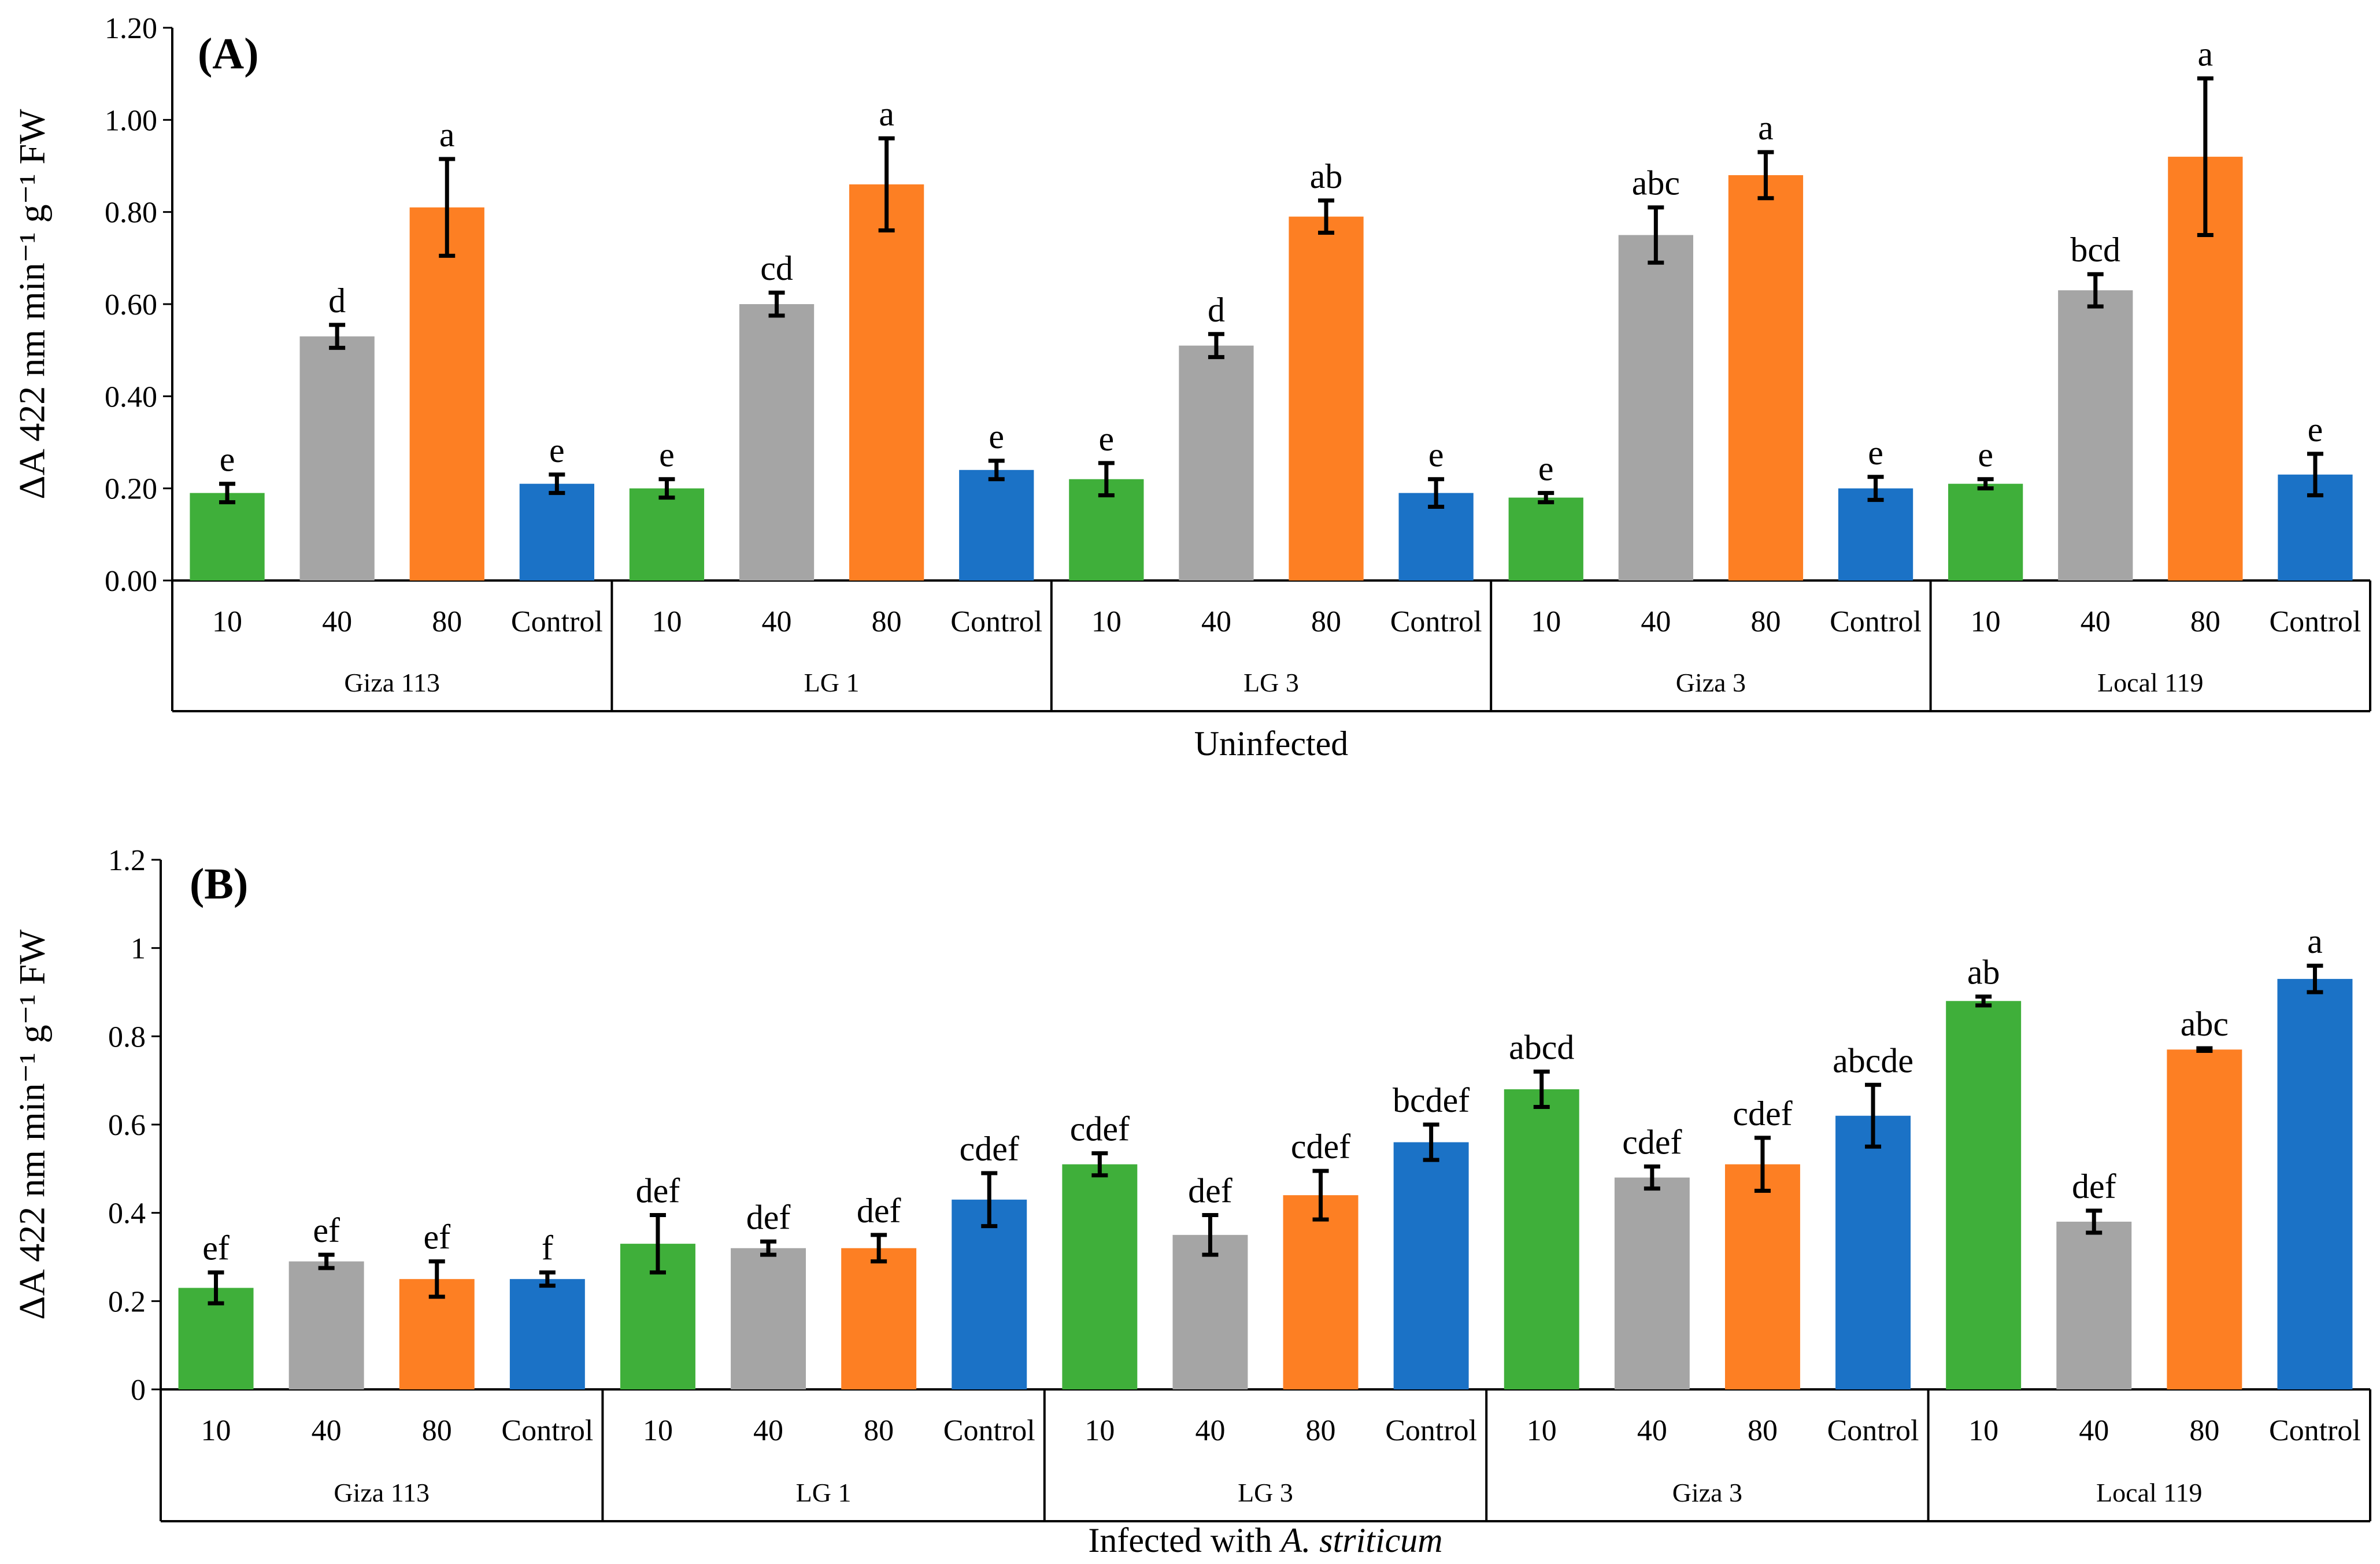 This screenshot has width=2380, height=1564. What do you see at coordinates (138, 950) in the screenshot?
I see `y-tick-label: 1` at bounding box center [138, 950].